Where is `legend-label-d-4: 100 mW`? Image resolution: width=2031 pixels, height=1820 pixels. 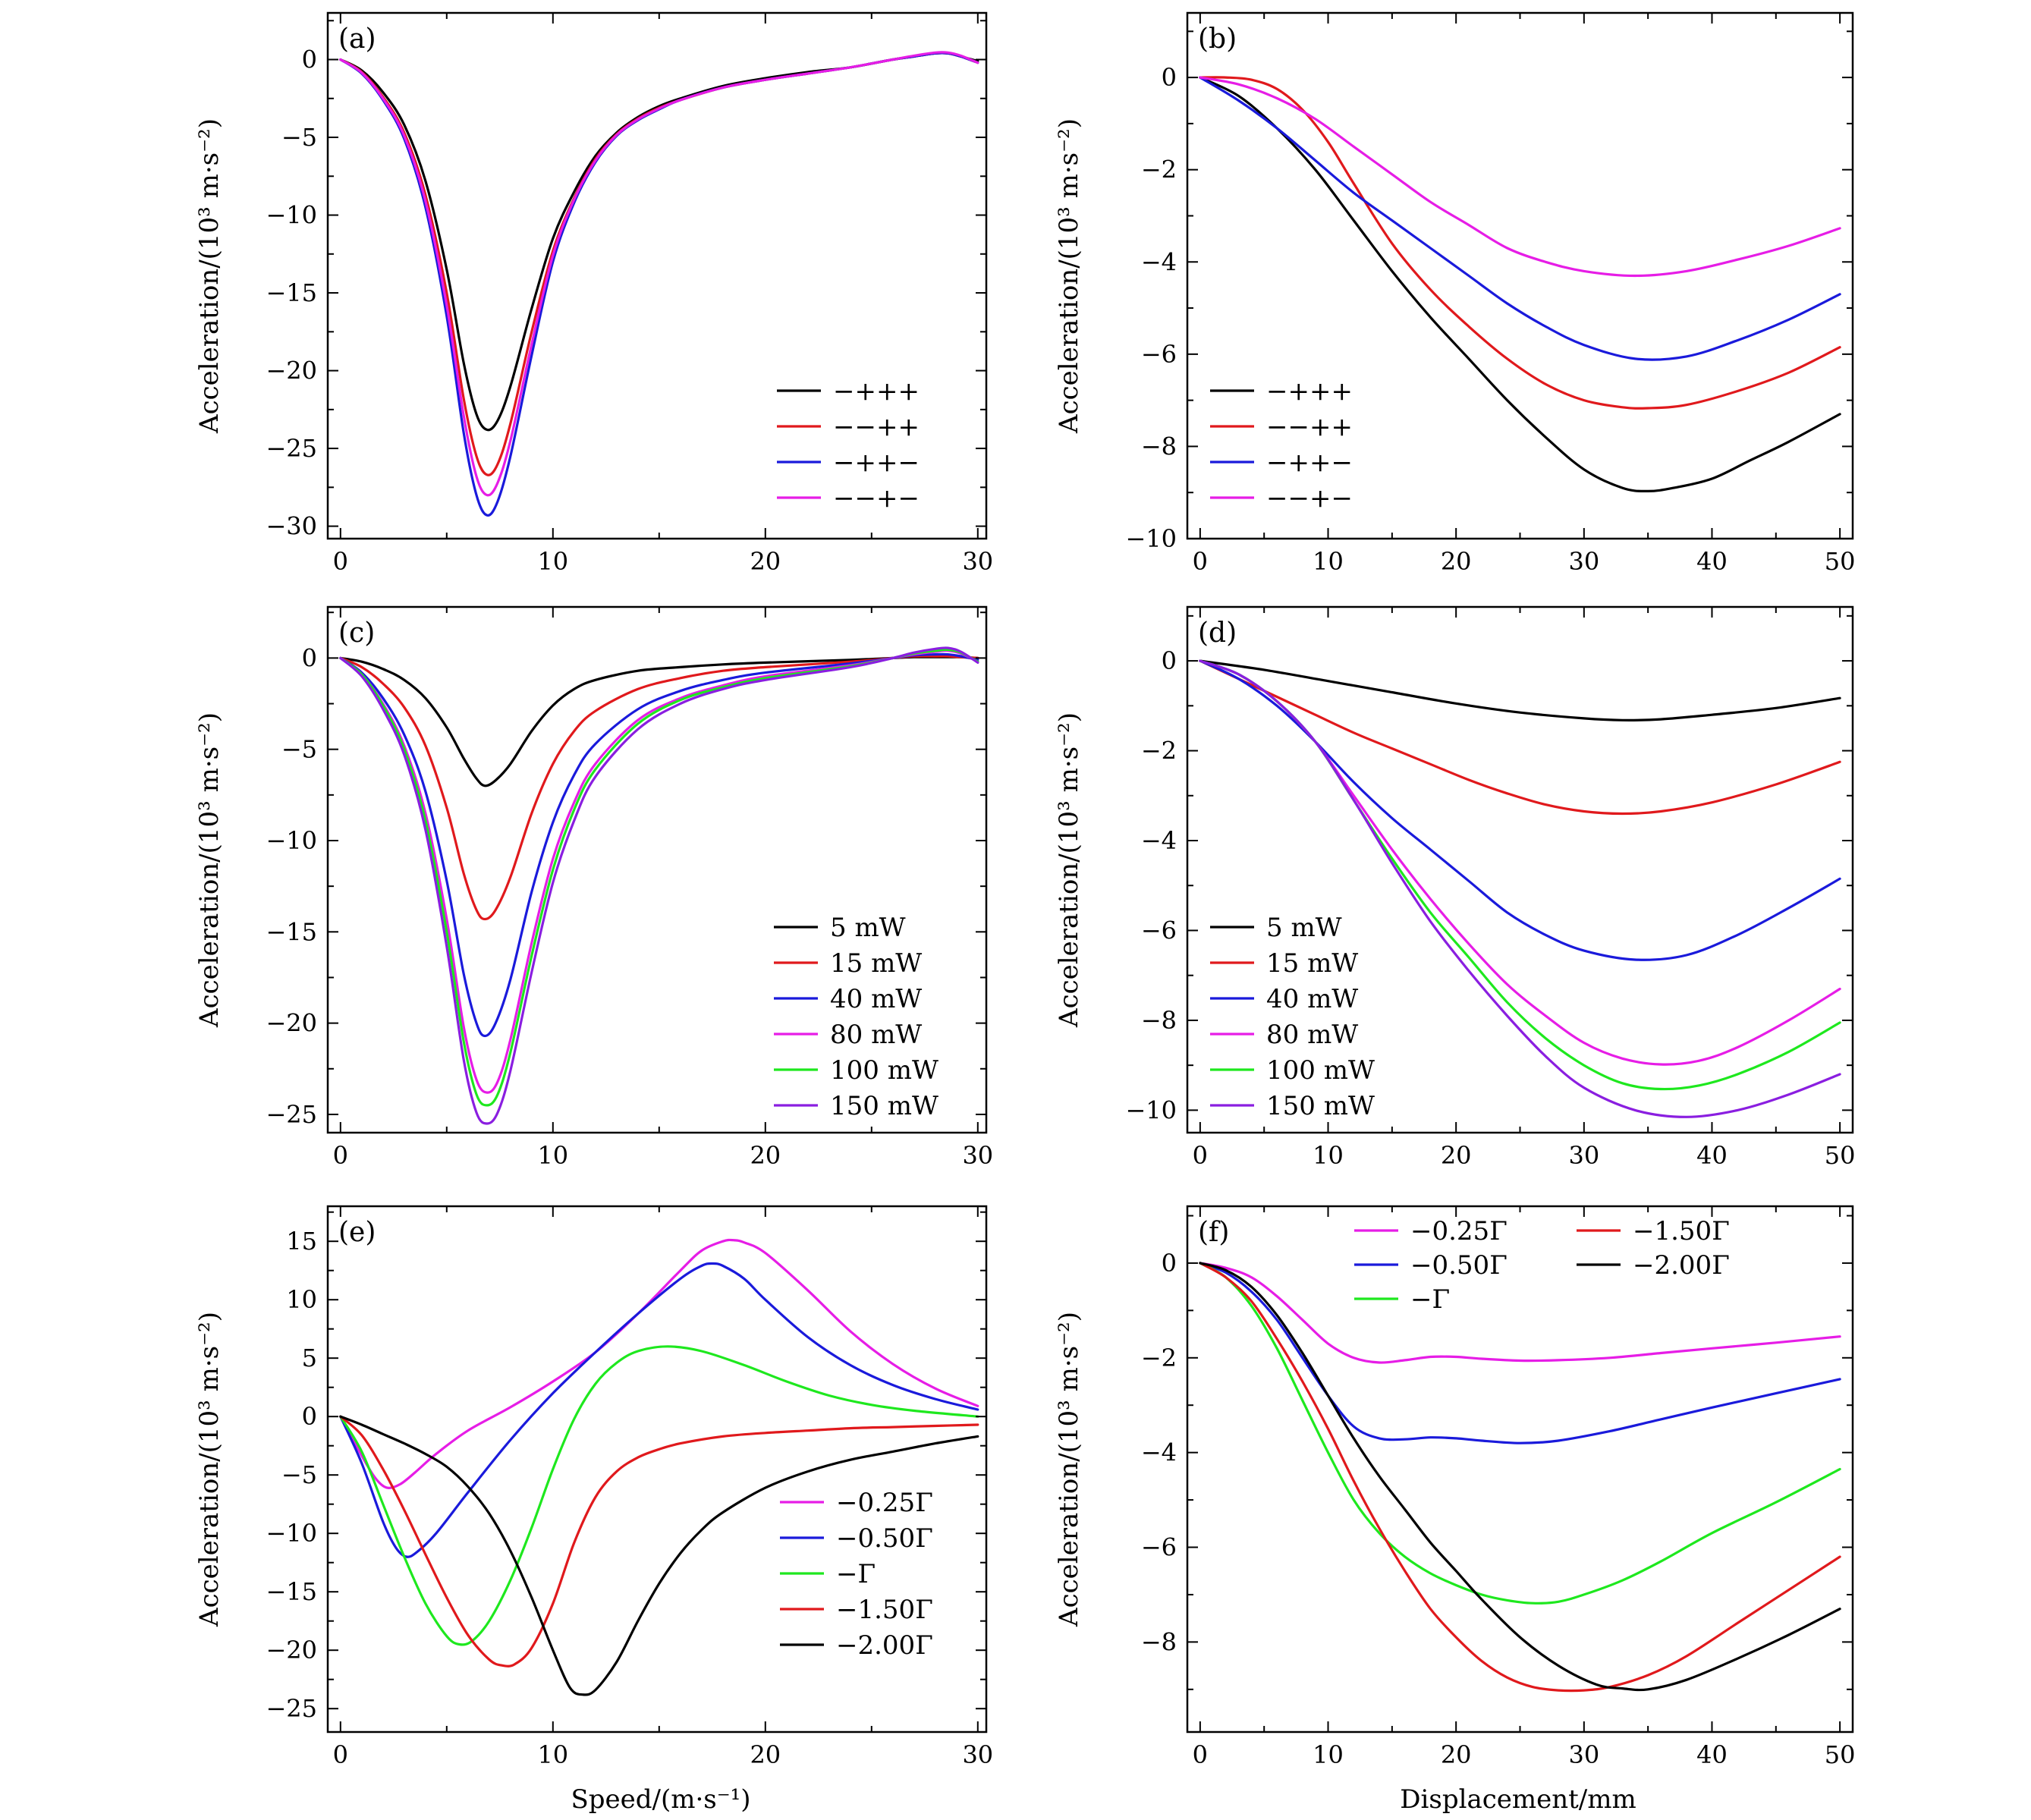 legend-label-d-4: 100 mW is located at coordinates (1320, 1070).